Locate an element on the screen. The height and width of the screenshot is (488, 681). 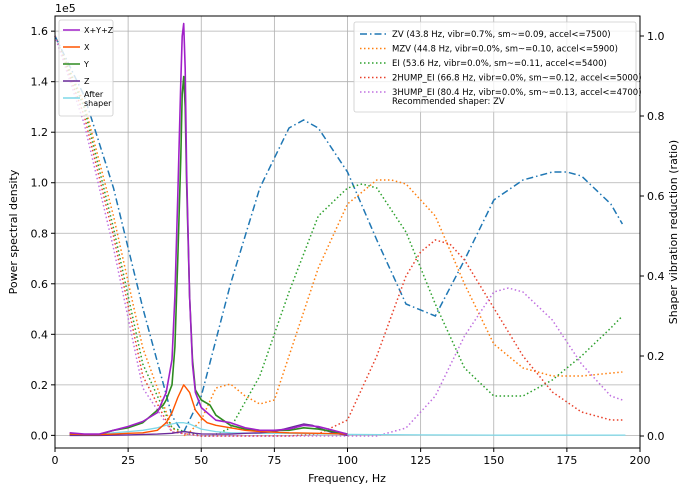
recommended-shaper-note: Recommended shaper: ZV is located at coordinates (448, 102).